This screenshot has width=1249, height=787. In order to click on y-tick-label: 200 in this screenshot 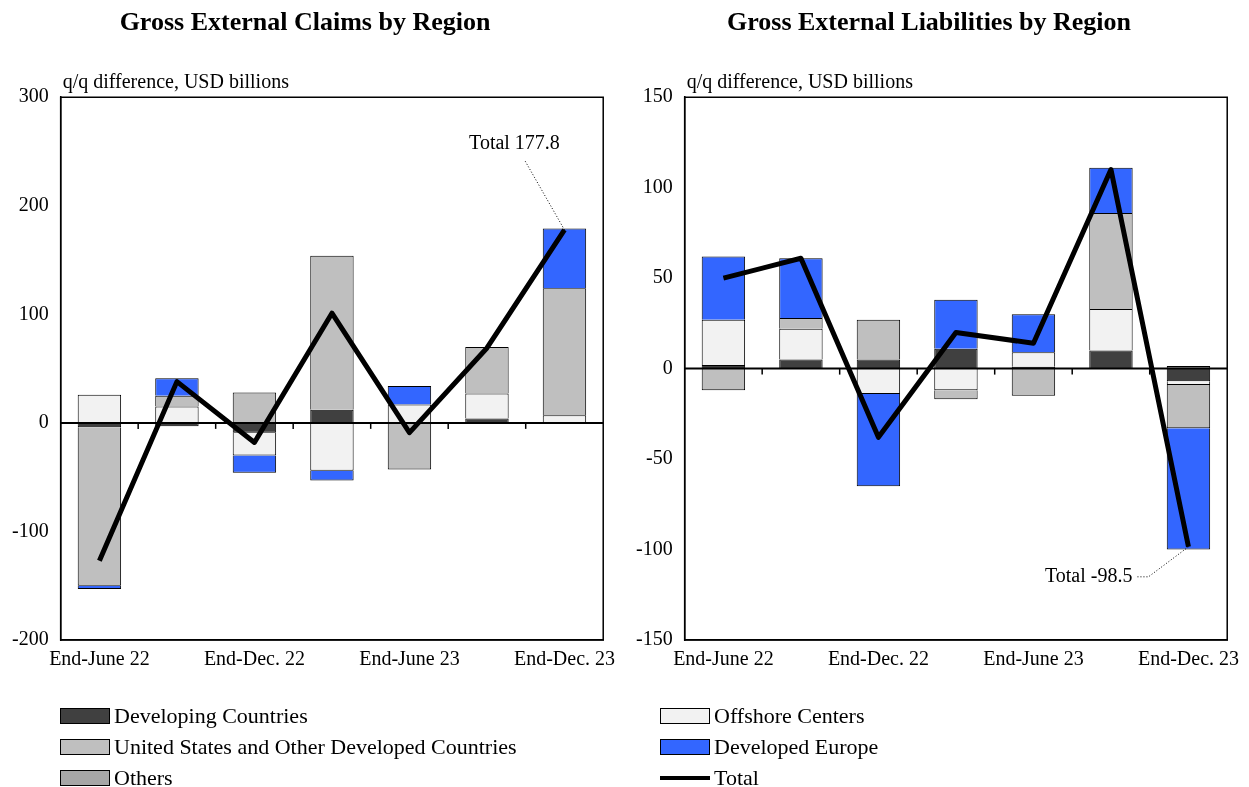, I will do `click(33, 204)`.